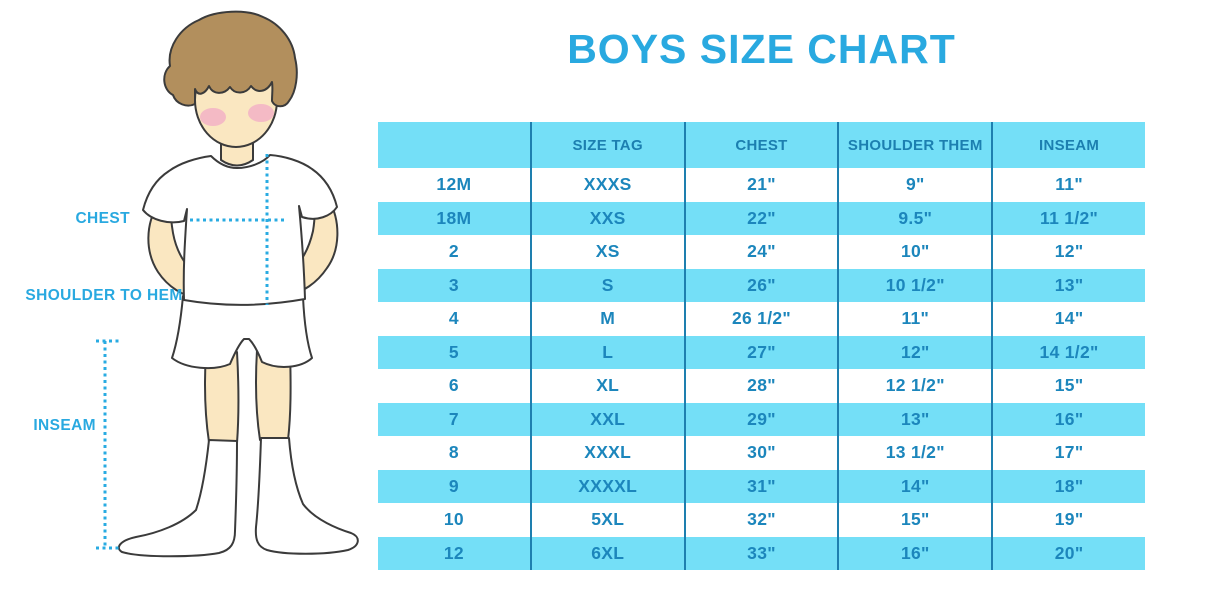  I want to click on col-header-chest: CHEST, so click(760, 145).